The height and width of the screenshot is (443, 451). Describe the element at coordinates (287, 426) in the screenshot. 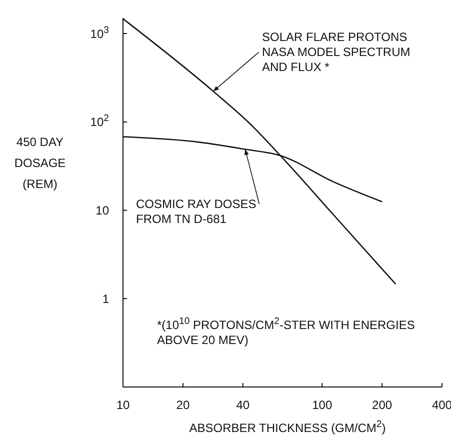

I see `x-axis-title: ABSORBER THICKNESS (GM/CM$^{2}$)` at that location.